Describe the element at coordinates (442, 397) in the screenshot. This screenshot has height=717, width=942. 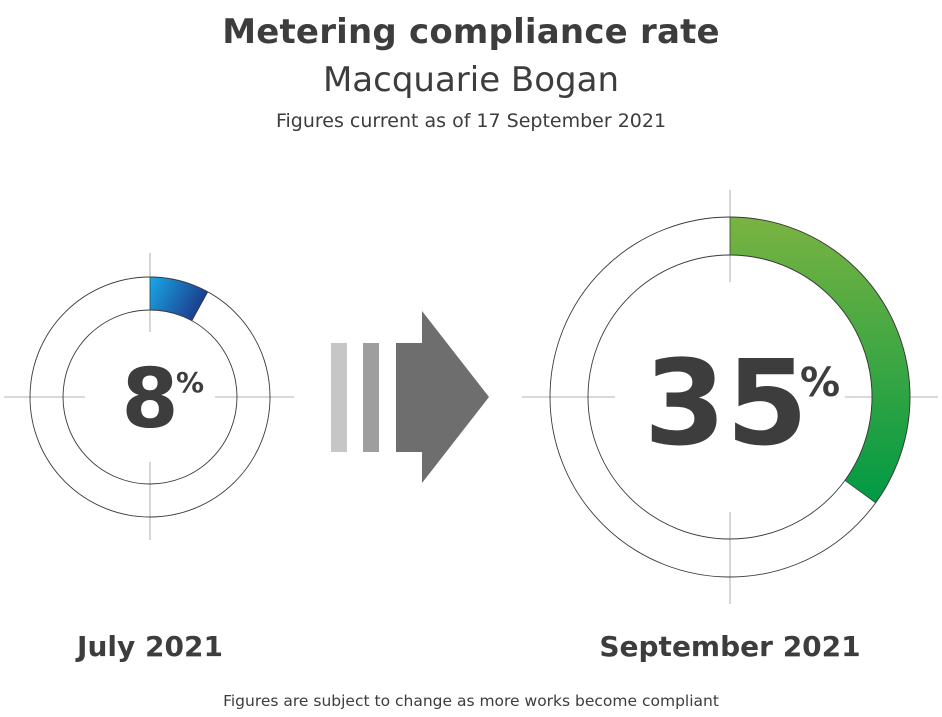
I see `arrow-head` at that location.